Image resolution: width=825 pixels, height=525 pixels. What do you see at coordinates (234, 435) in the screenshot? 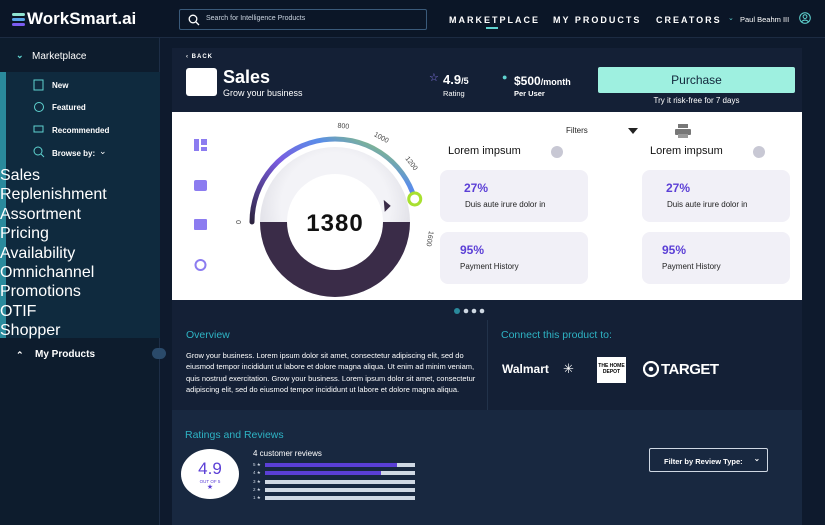
I see `section-title: Ratings and Reviews` at bounding box center [234, 435].